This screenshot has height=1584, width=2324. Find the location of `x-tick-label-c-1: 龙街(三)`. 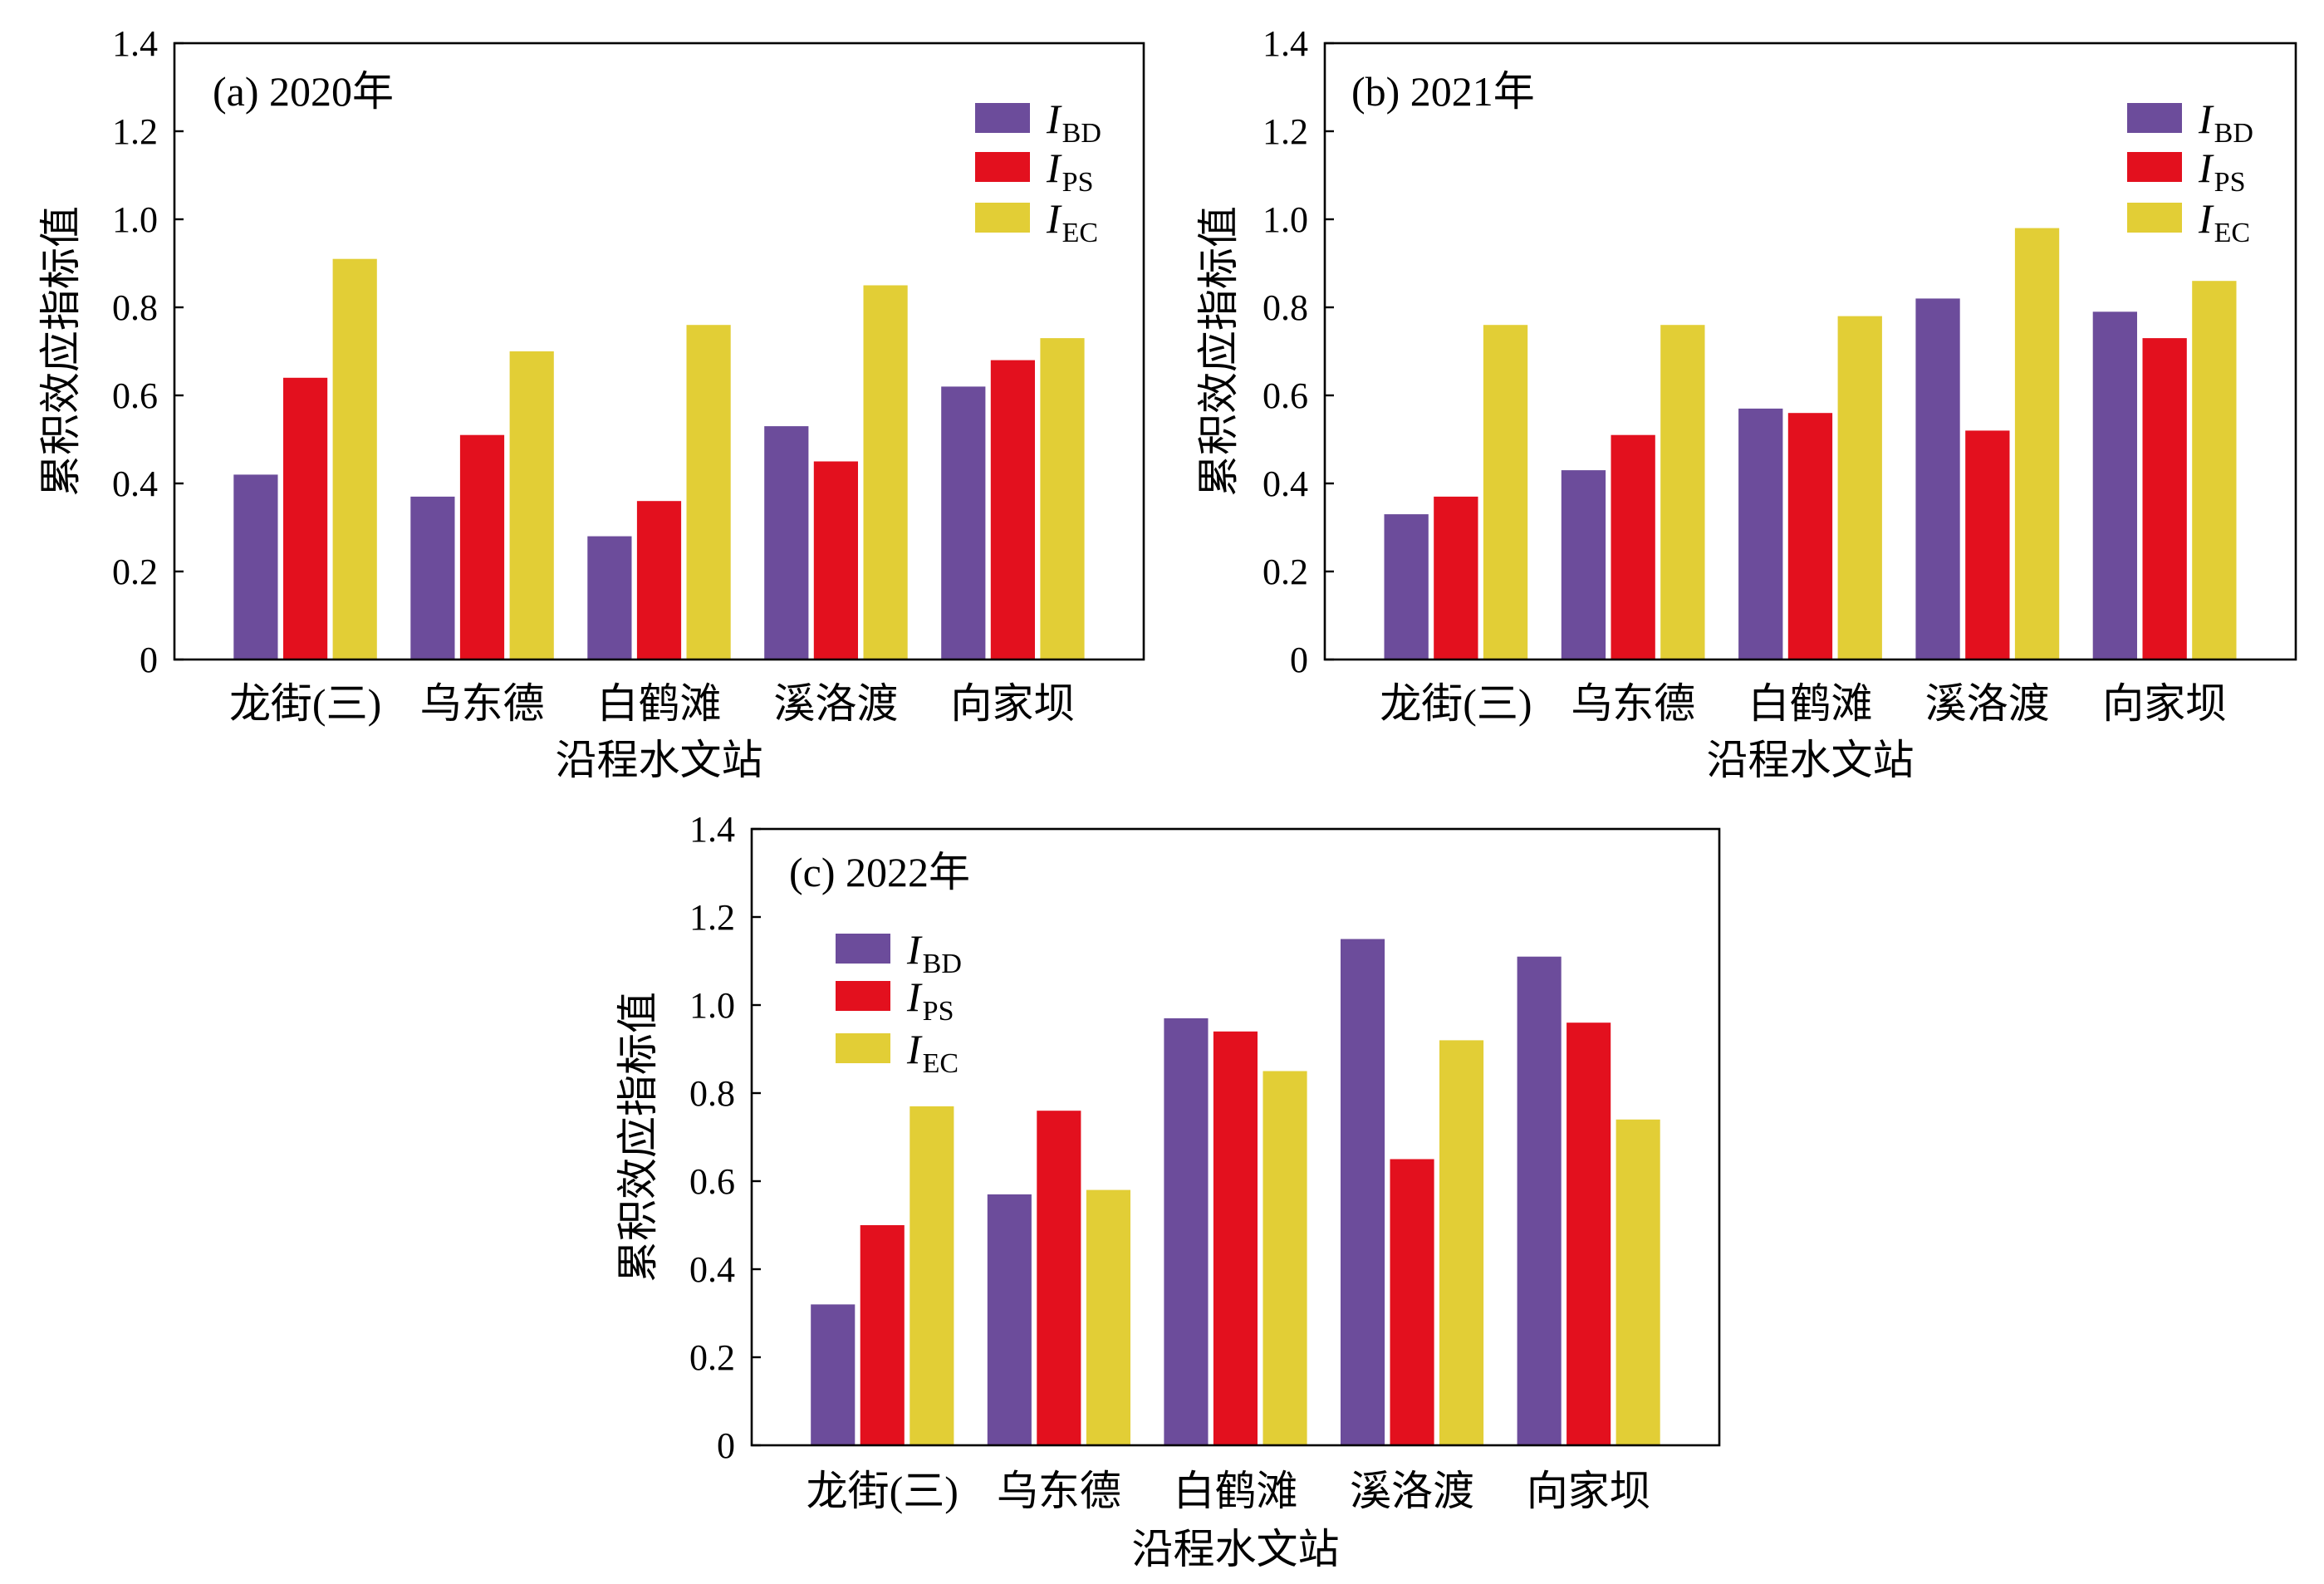

x-tick-label-c-1: 龙街(三) is located at coordinates (883, 1491).